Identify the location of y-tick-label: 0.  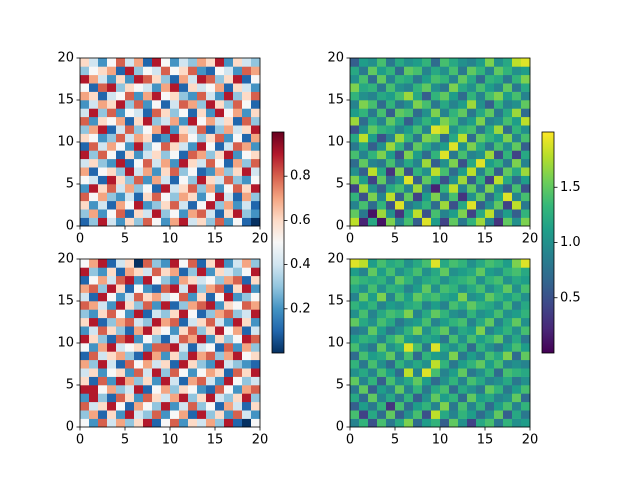
(70, 427).